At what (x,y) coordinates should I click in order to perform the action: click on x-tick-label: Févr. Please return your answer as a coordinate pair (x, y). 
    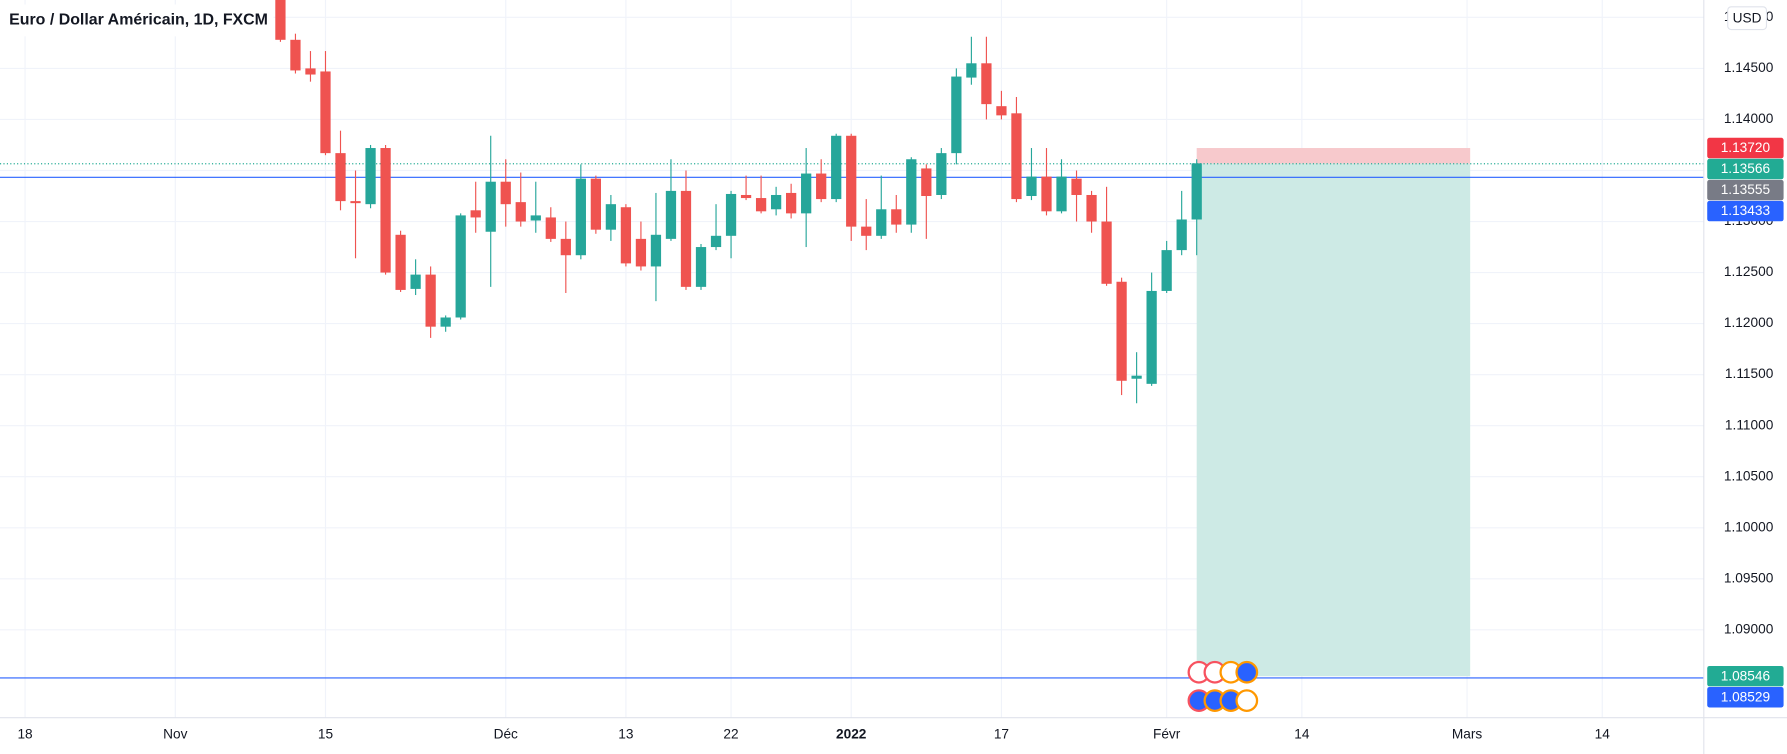
    Looking at the image, I should click on (1167, 733).